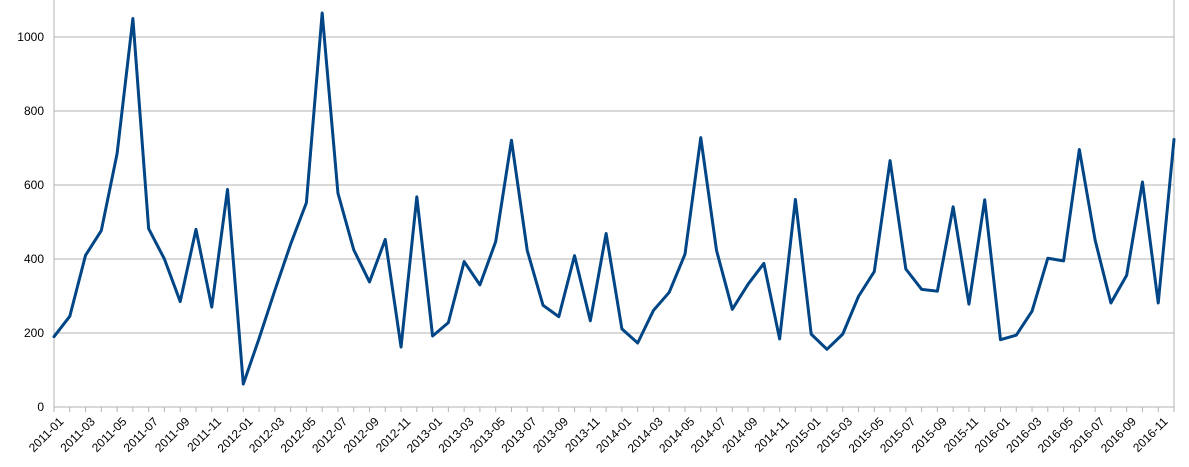  I want to click on x-tick-label: 2013-09, so click(550, 434).